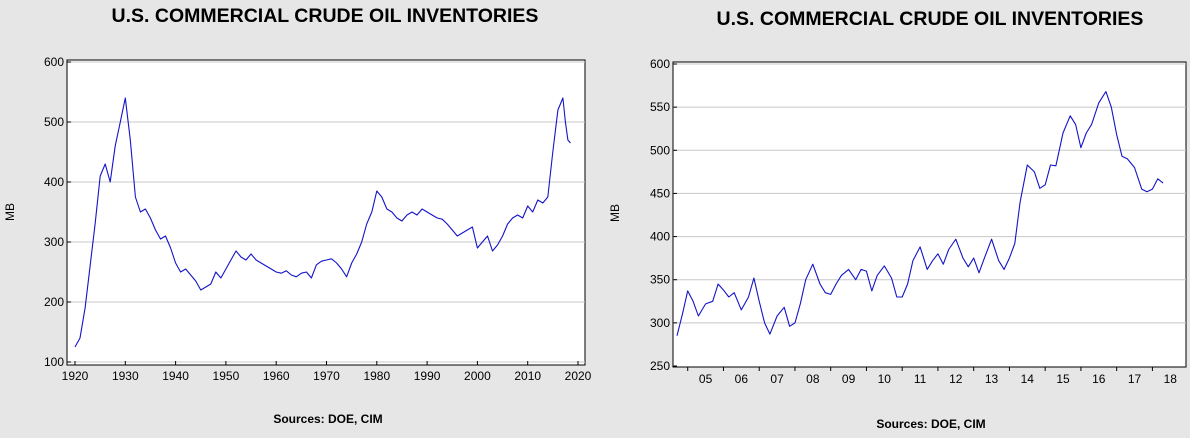 The width and height of the screenshot is (1190, 438). I want to click on x-tick-label: 17, so click(1135, 379).